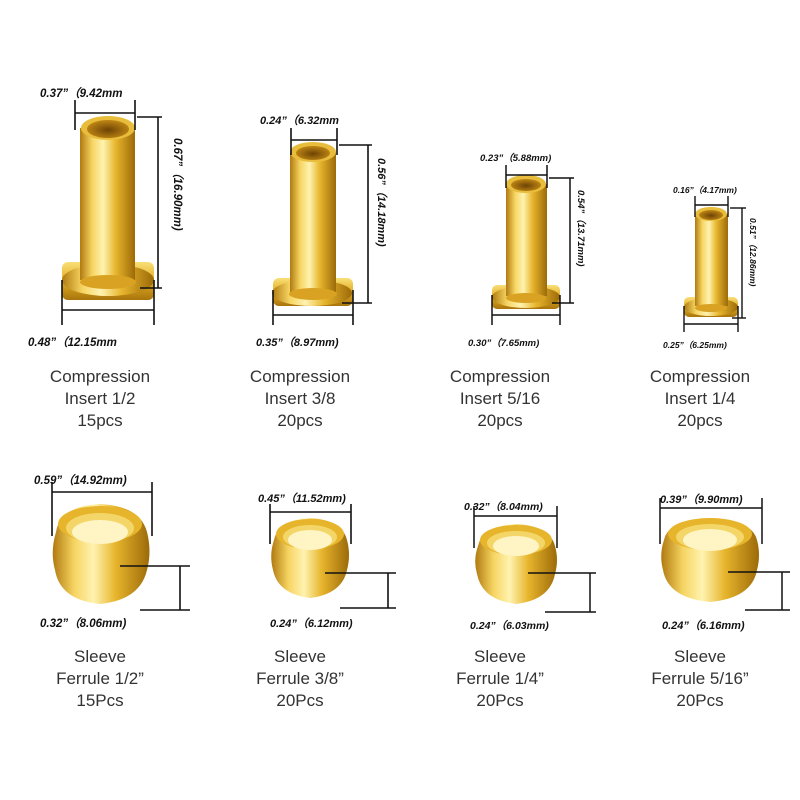 This screenshot has height=800, width=800. What do you see at coordinates (753, 252) in the screenshot?
I see `insert-height-dimension: 0.51”（12.86mm)` at bounding box center [753, 252].